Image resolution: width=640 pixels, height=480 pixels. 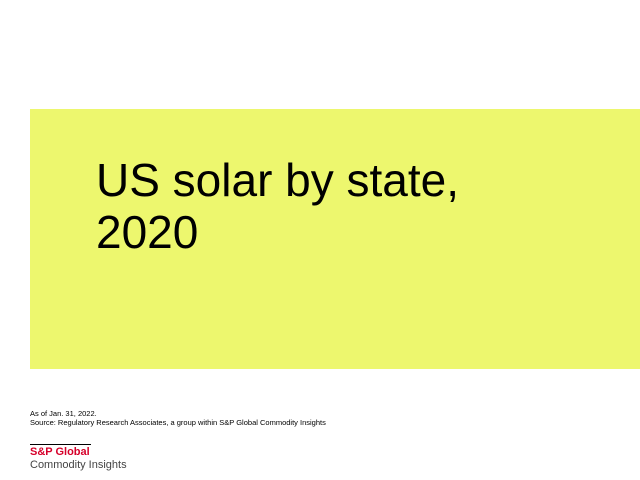 What do you see at coordinates (147, 232) in the screenshot?
I see `title-line-2: 2020` at bounding box center [147, 232].